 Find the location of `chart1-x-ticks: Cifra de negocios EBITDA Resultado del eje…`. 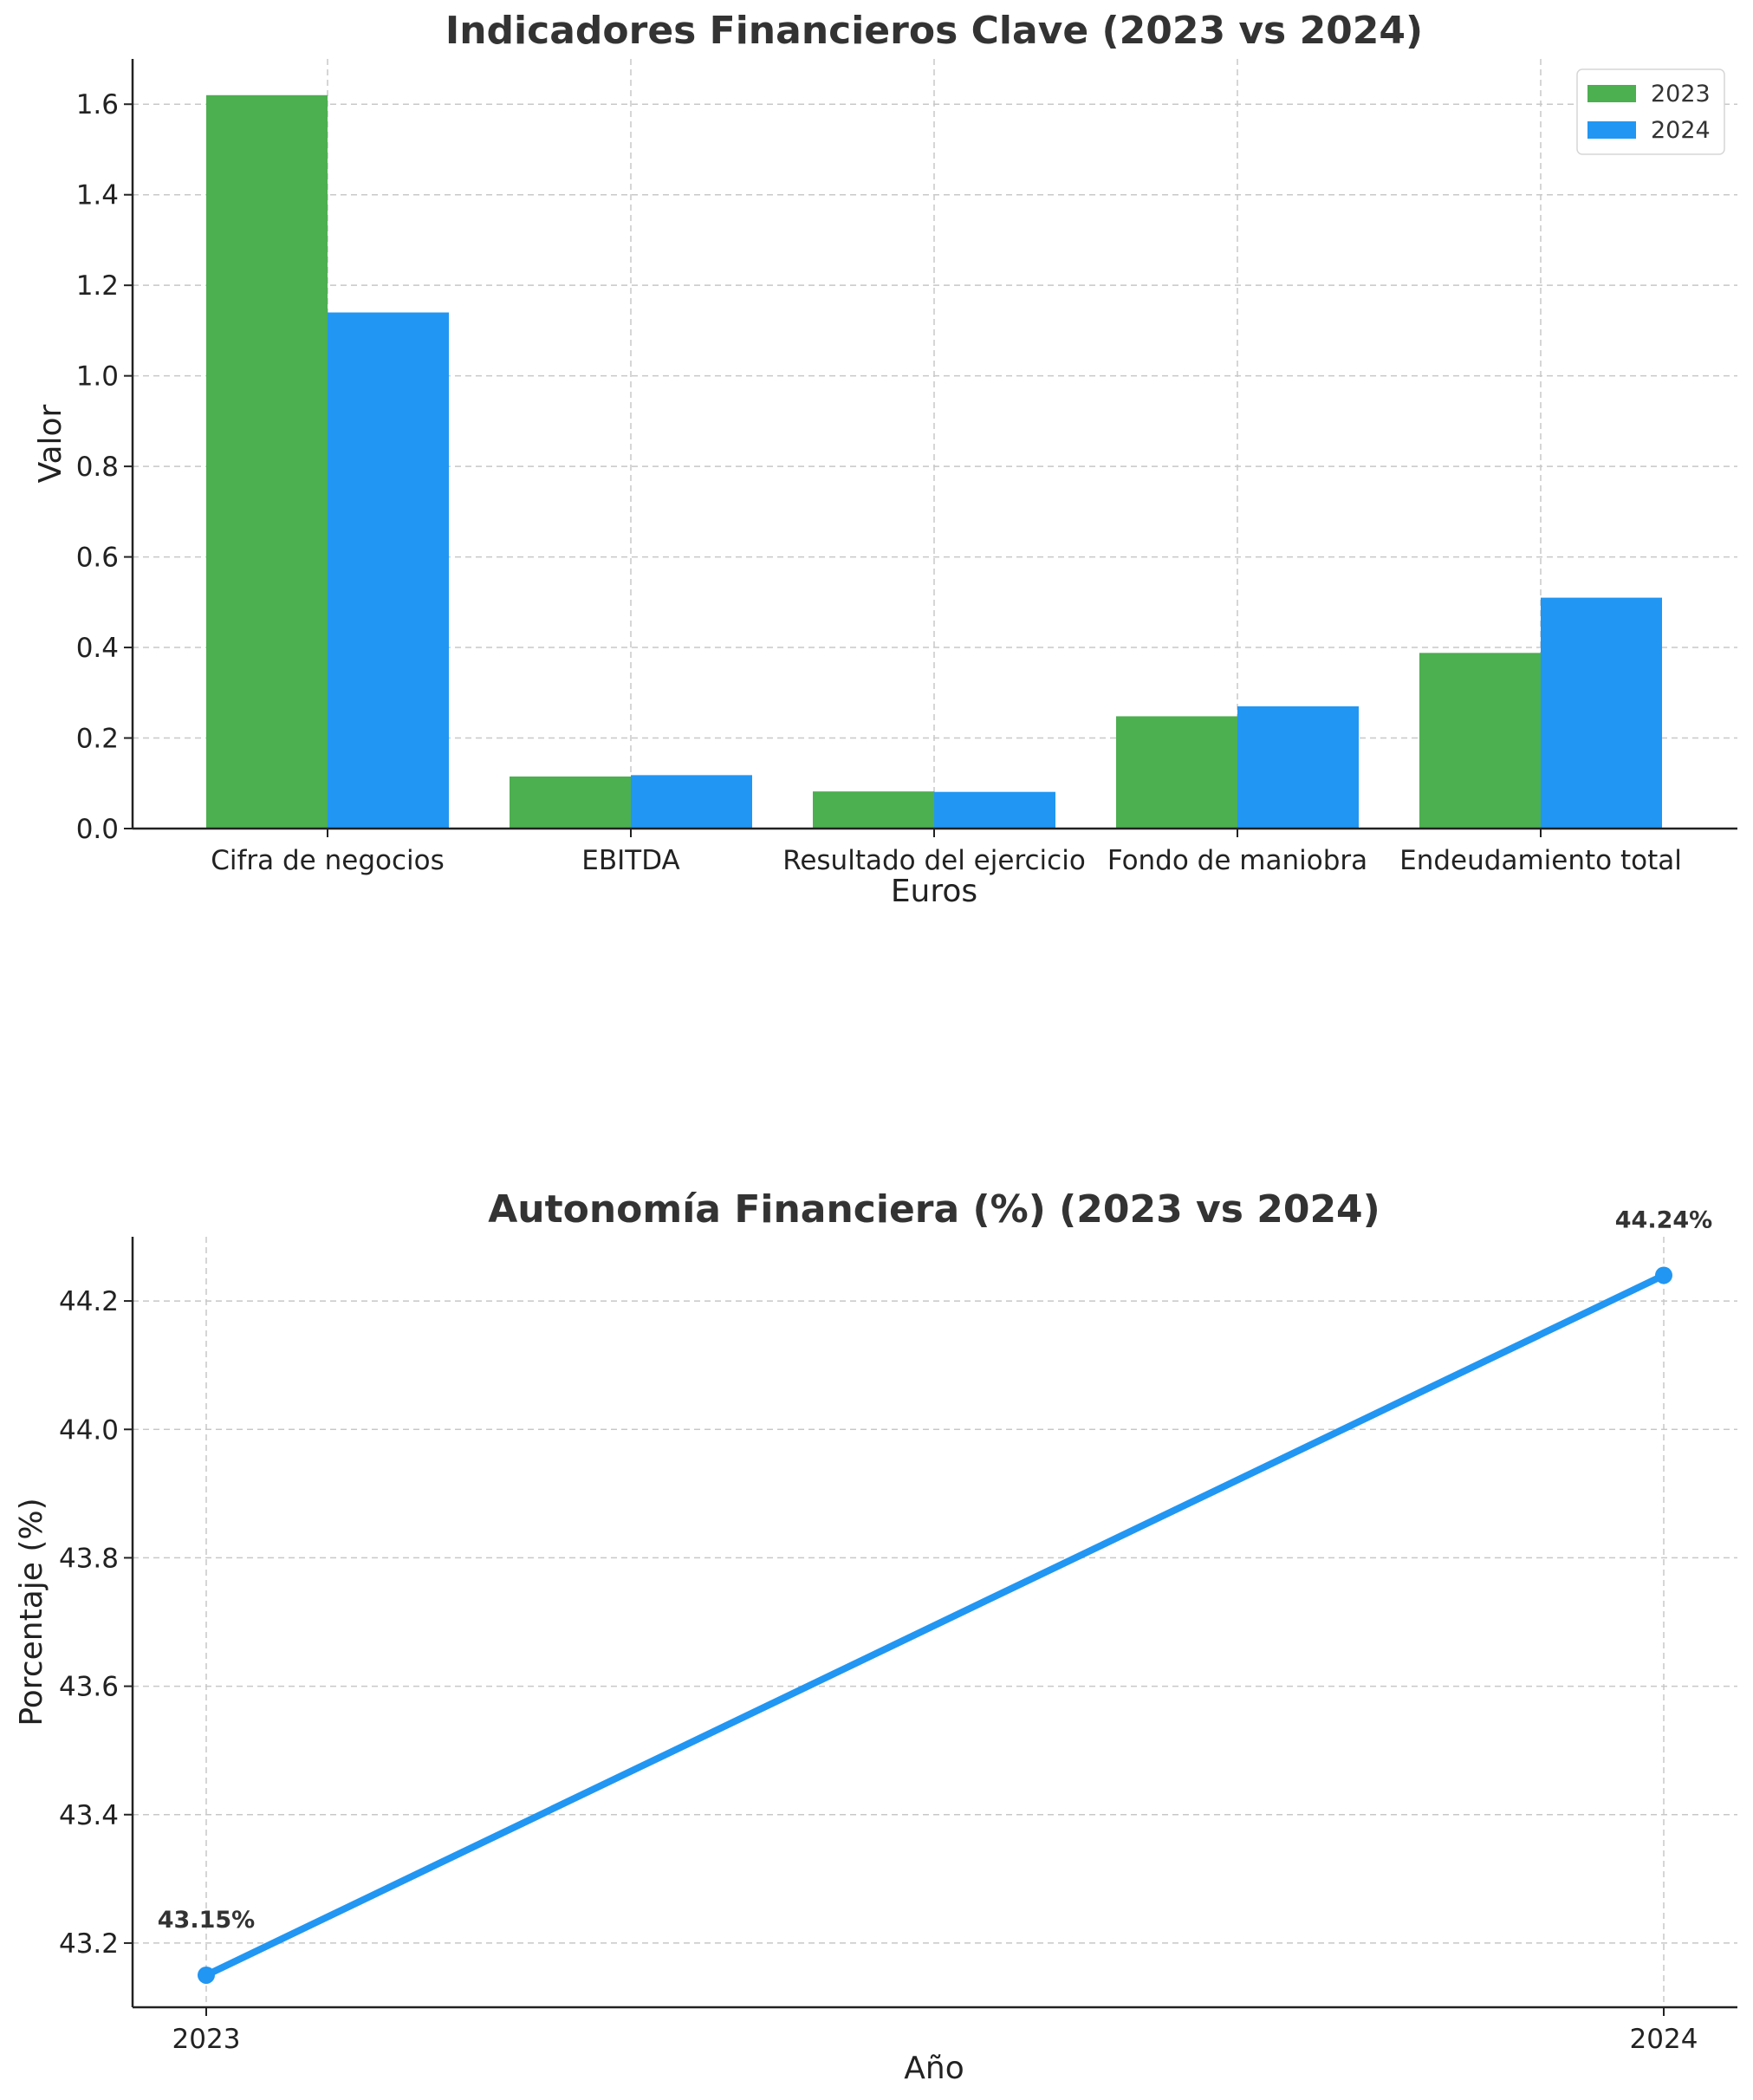

chart1-x-ticks: Cifra de negocios EBITDA Resultado del eje… is located at coordinates (947, 852).